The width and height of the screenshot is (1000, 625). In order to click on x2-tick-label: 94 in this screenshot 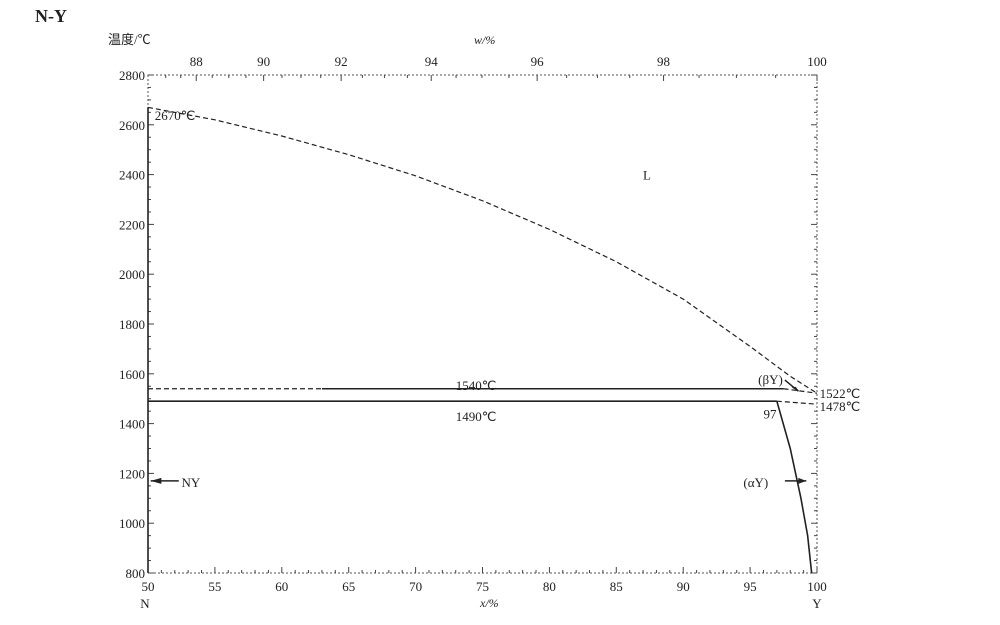, I will do `click(432, 61)`.